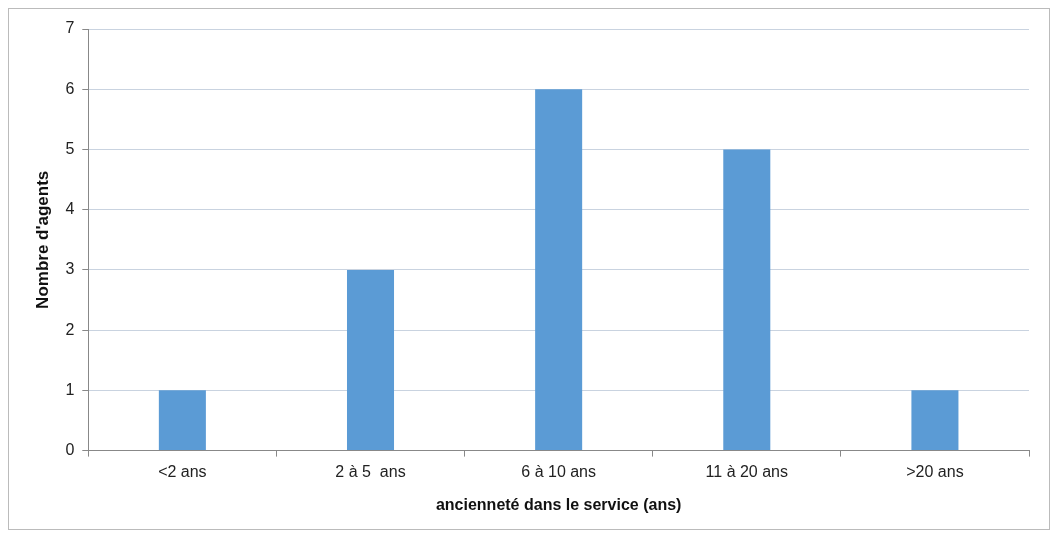 The image size is (1058, 535). What do you see at coordinates (747, 471) in the screenshot?
I see `x-tick-label: 11 à 20 ans` at bounding box center [747, 471].